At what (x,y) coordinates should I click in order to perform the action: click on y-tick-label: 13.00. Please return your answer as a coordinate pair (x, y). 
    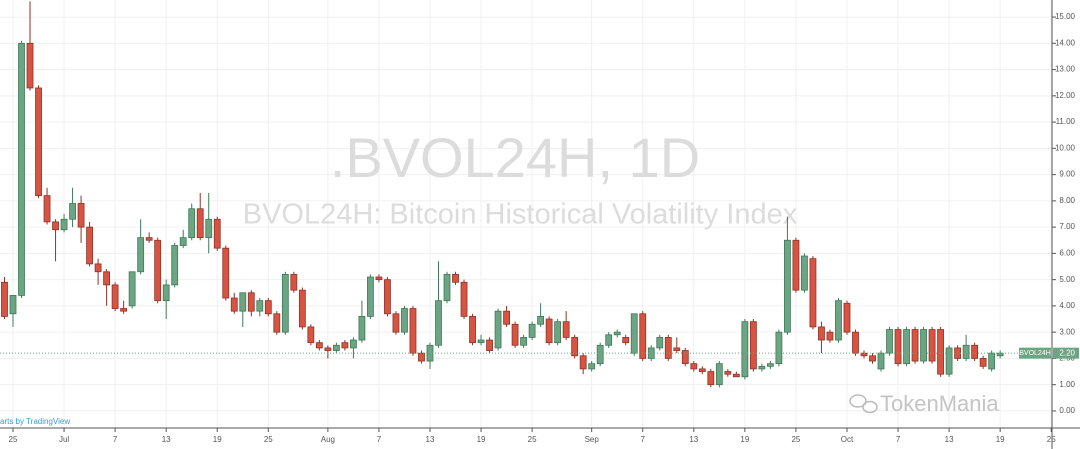
    Looking at the image, I should click on (1065, 69).